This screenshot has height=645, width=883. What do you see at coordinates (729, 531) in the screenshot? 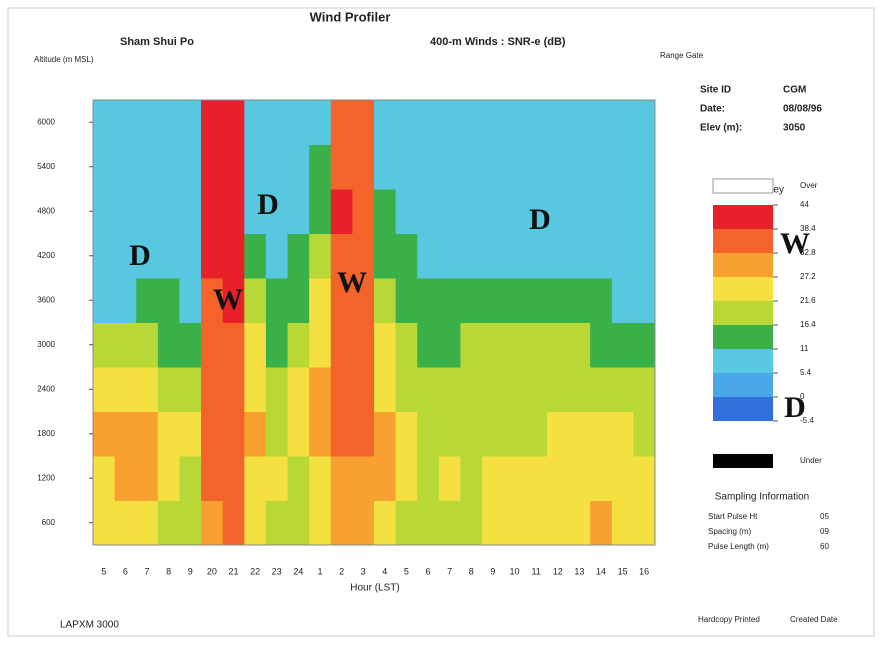
I see `sampling-label: Spacing (m)` at bounding box center [729, 531].